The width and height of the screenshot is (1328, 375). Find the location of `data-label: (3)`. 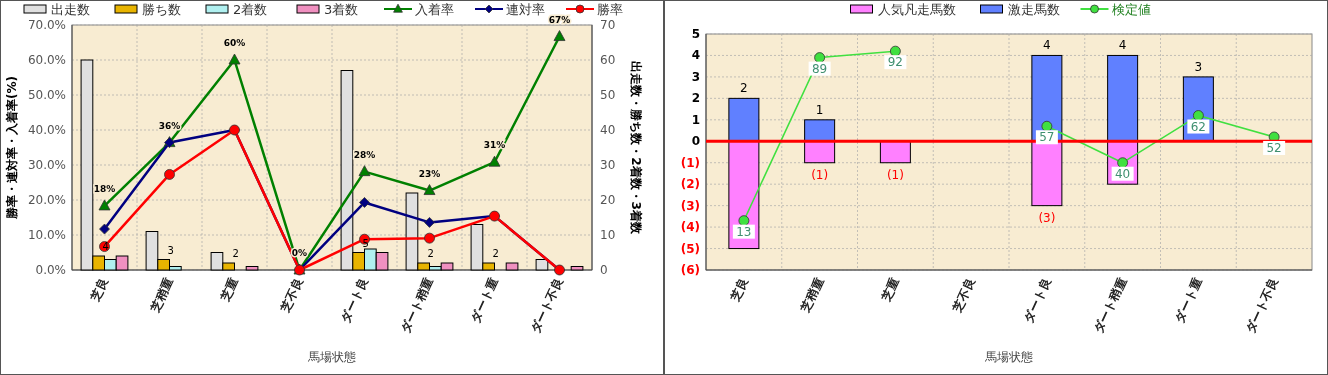

data-label: (3) is located at coordinates (1047, 217).